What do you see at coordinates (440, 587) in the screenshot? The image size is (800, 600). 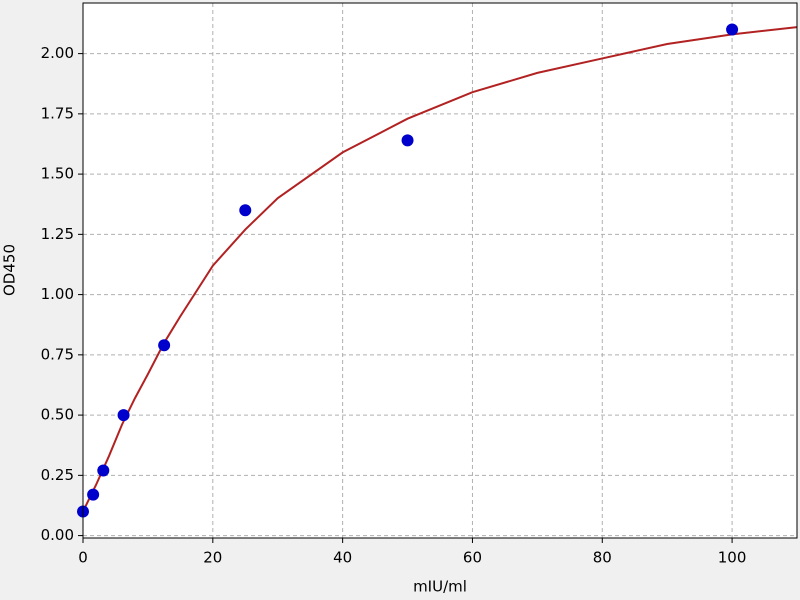 I see `x-axis-label: mIU/ml` at bounding box center [440, 587].